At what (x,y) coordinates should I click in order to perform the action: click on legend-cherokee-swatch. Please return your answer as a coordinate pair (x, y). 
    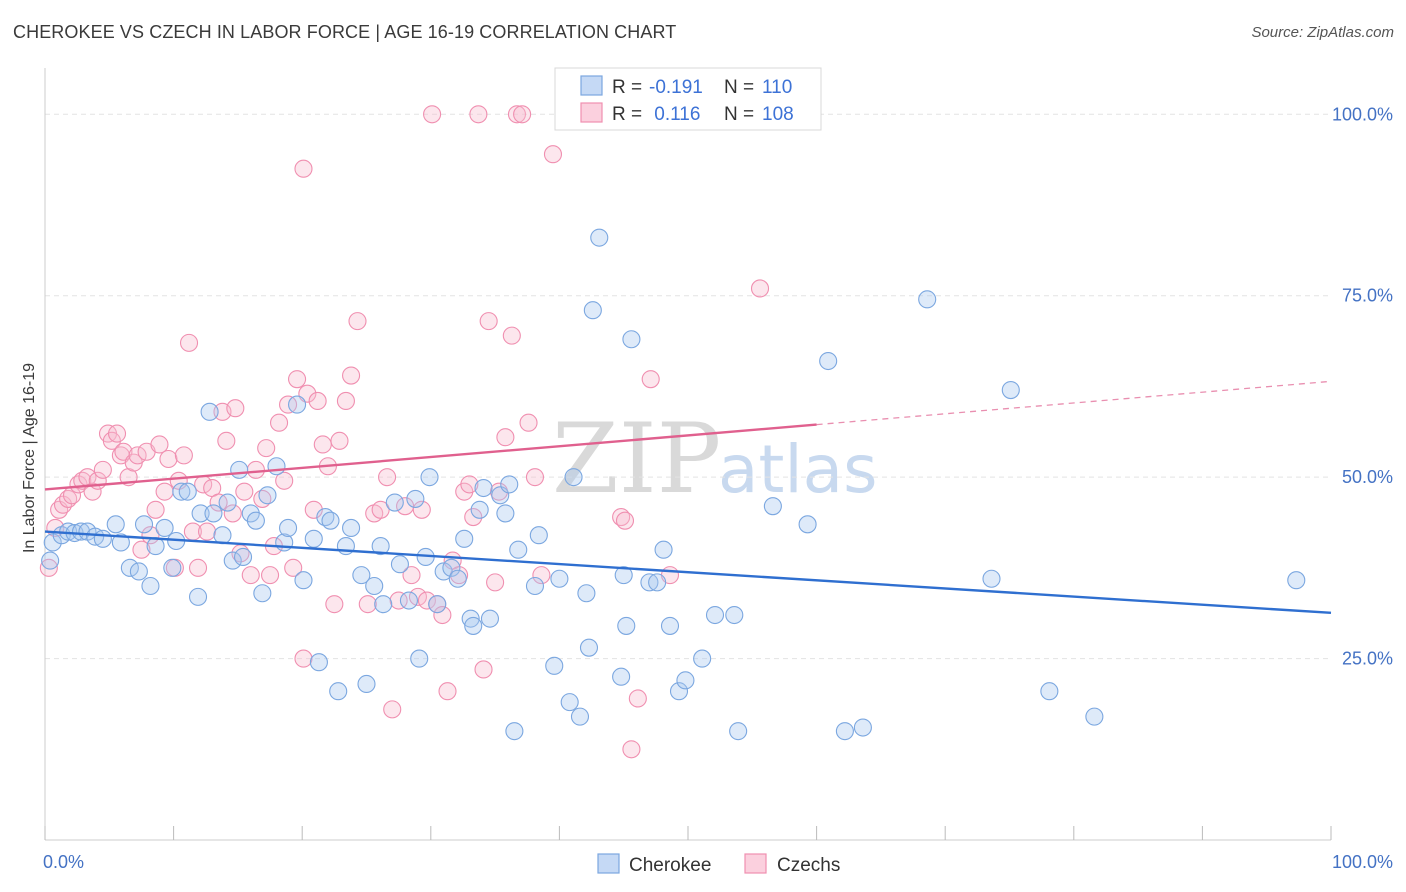
    Looking at the image, I should click on (608, 863).